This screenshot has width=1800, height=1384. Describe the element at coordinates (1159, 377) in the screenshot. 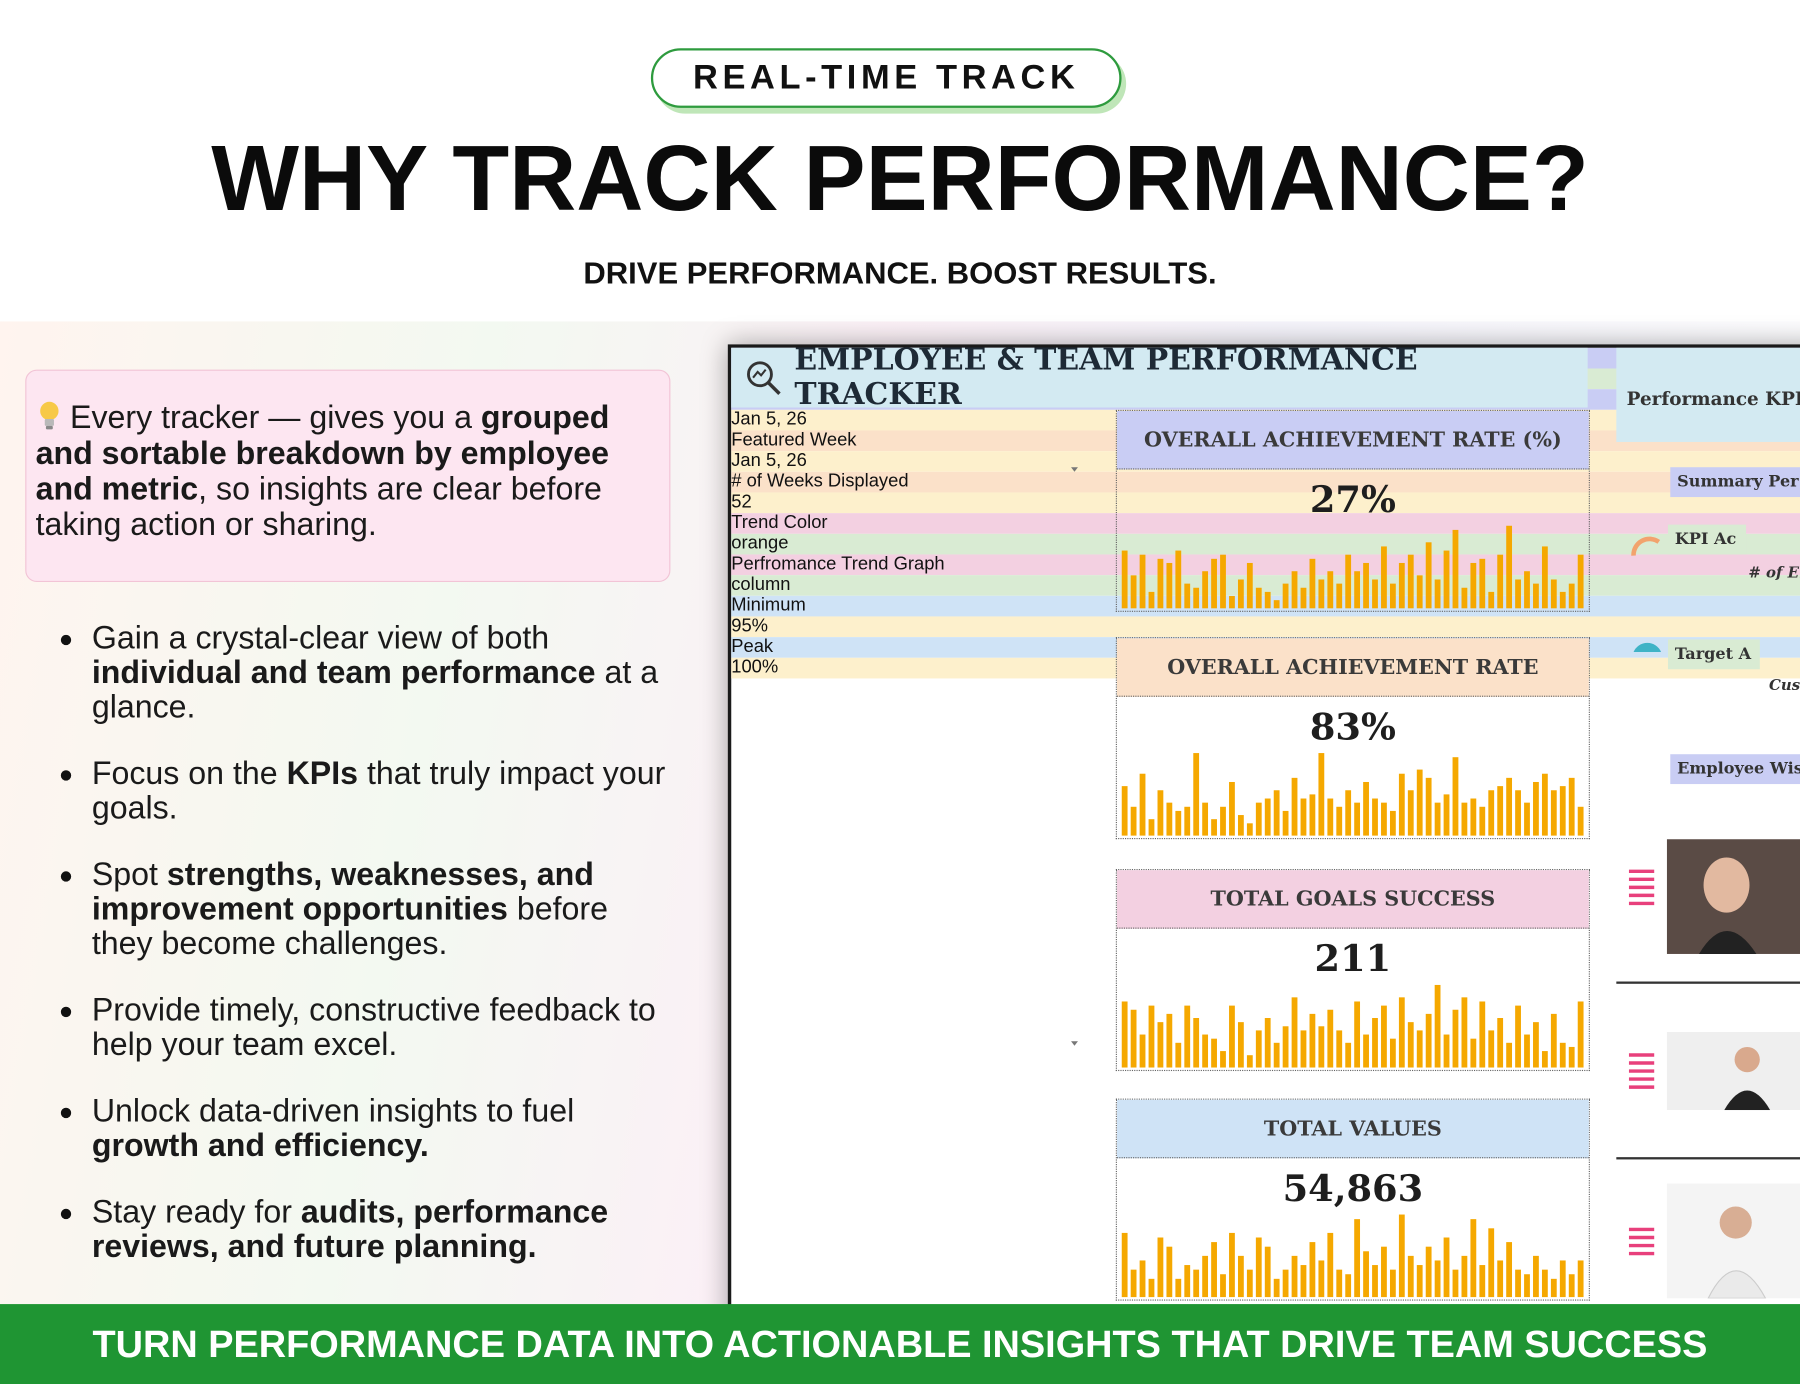

I see `dashboard-title: EMPLOYEE & TEAM PERFORMANCE TRACKER` at that location.